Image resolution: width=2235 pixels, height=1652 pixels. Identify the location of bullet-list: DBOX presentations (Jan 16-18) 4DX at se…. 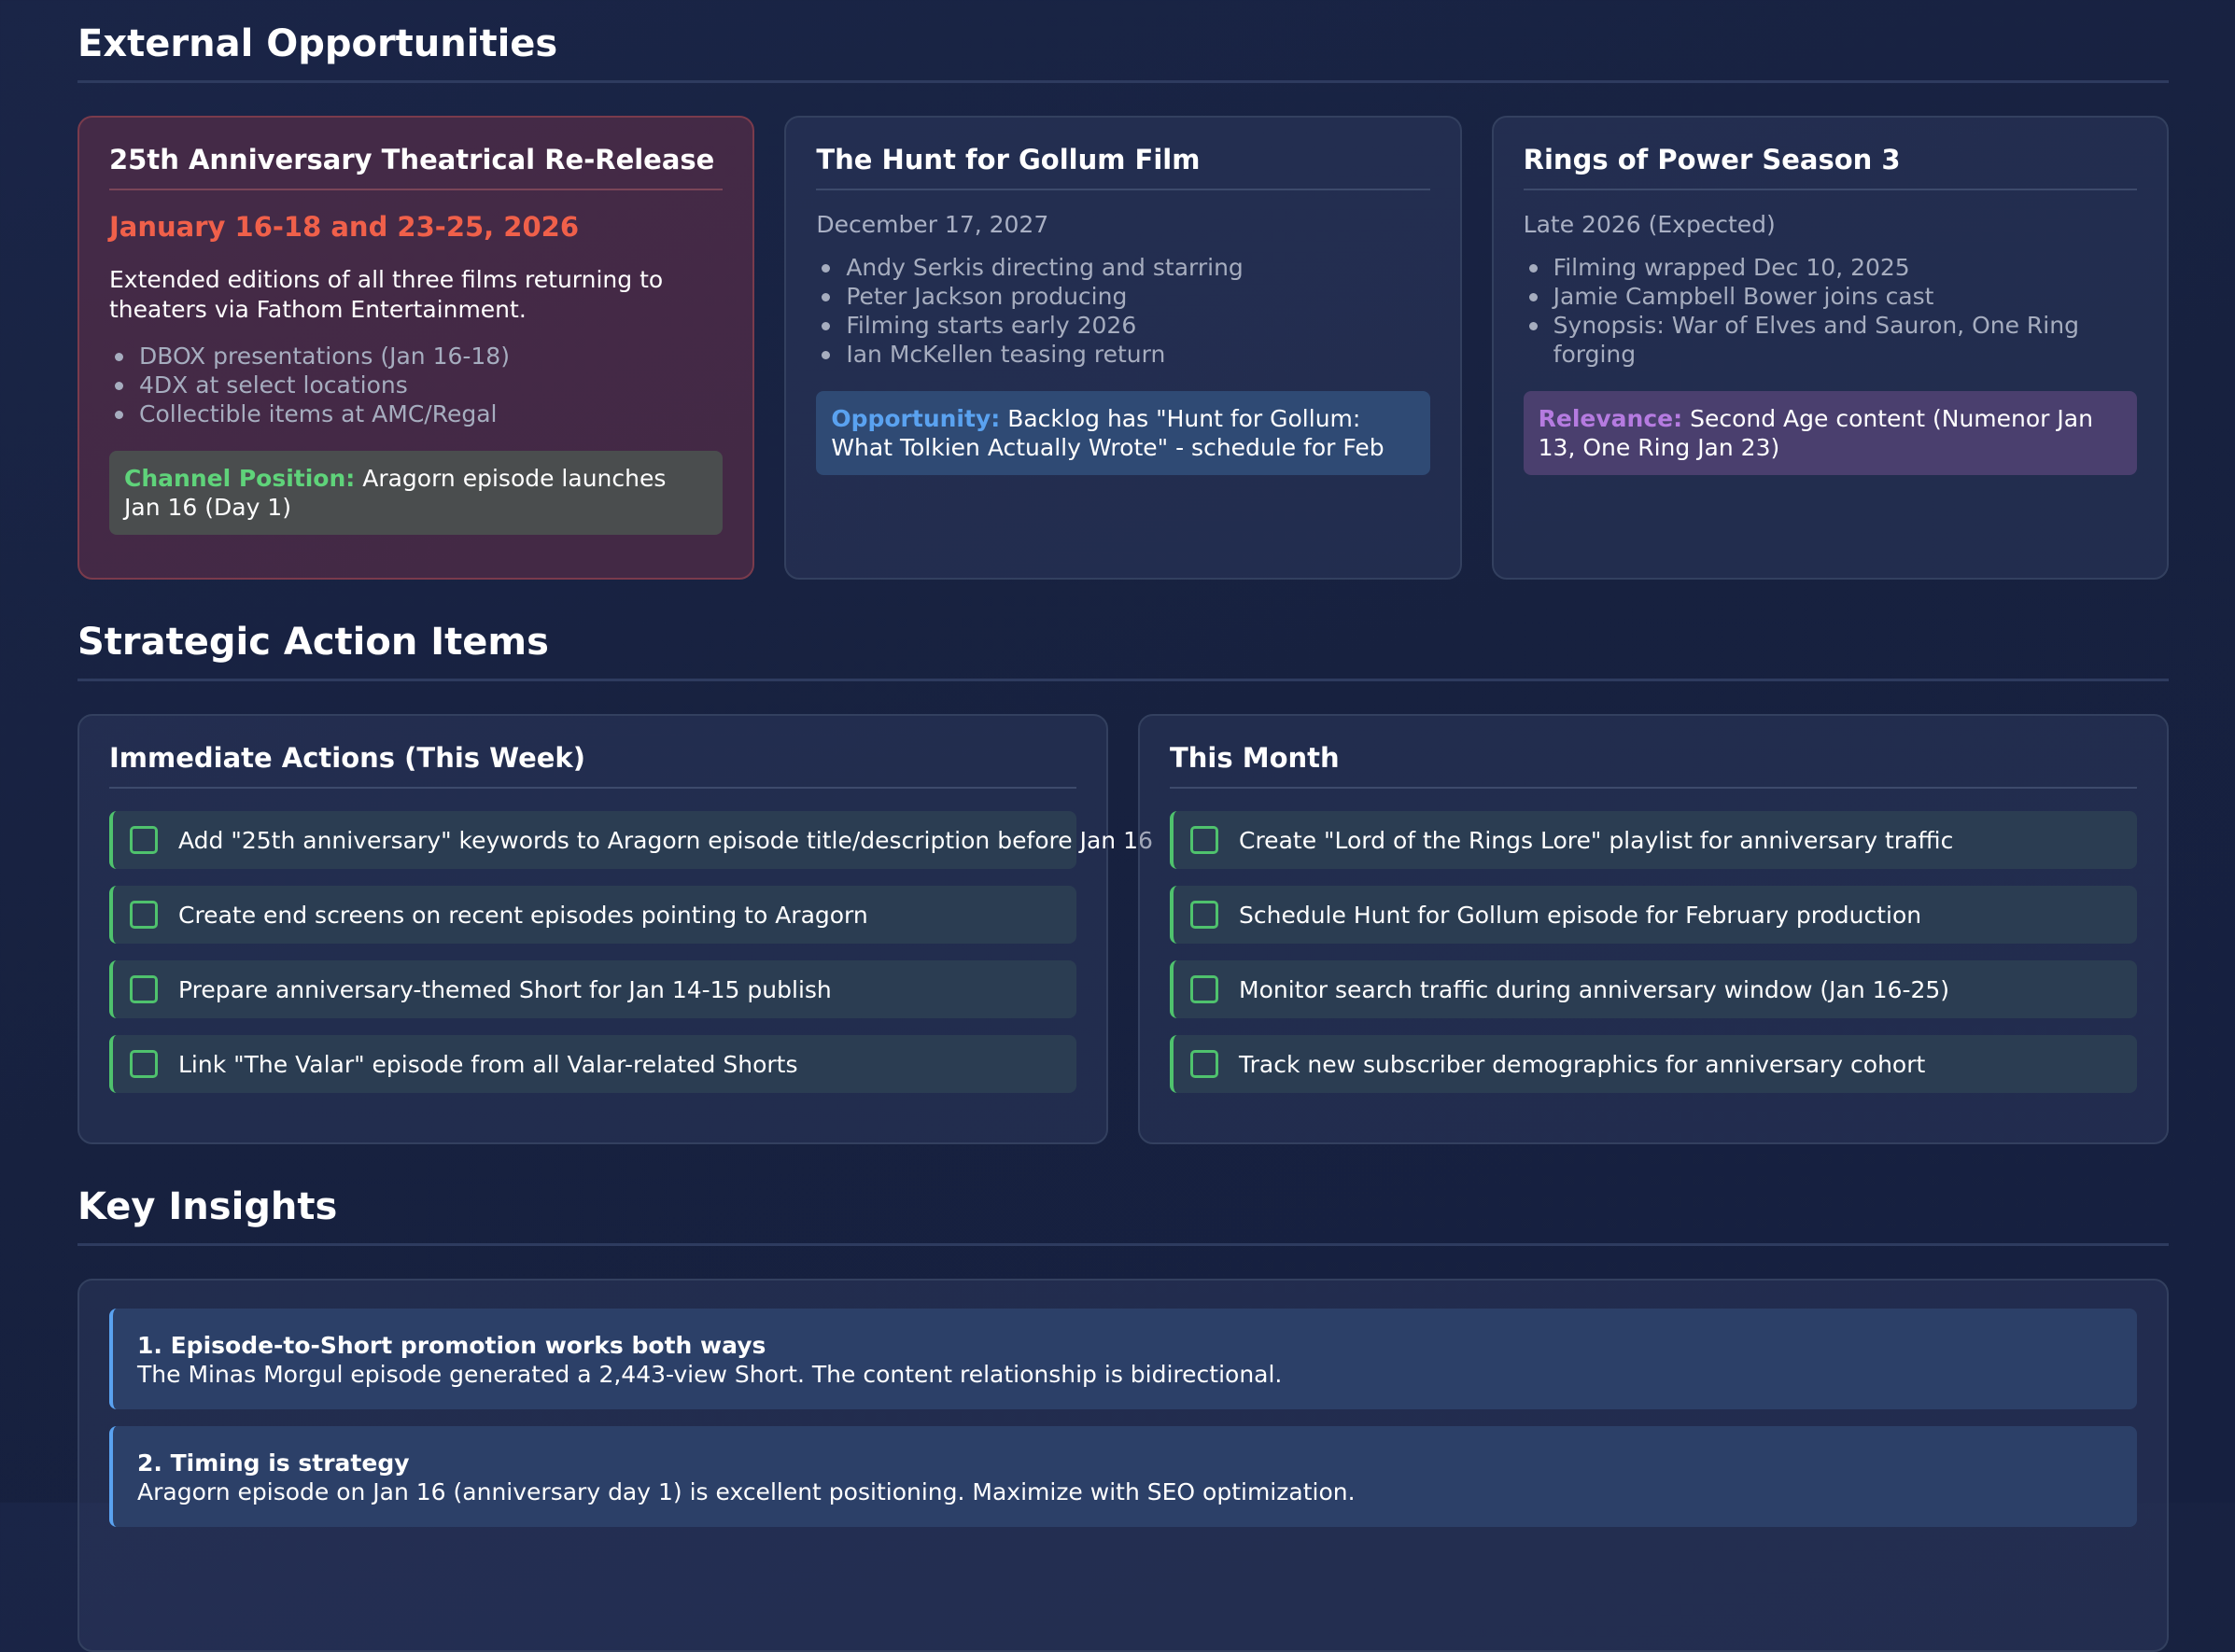
(416, 385).